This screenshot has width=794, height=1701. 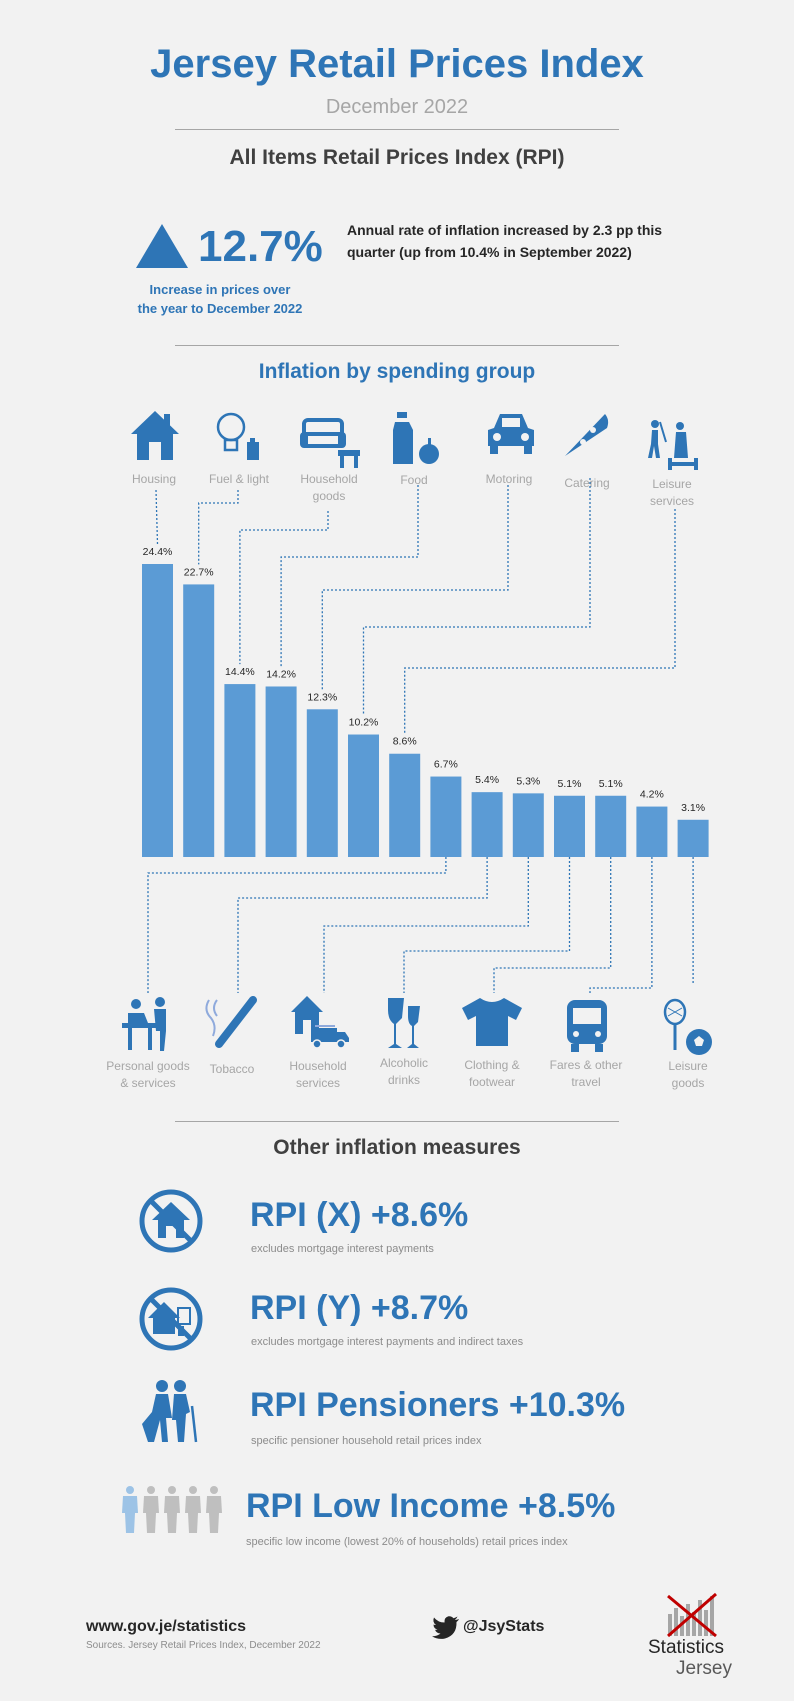 I want to click on label-line: Motoring, so click(x=509, y=479).